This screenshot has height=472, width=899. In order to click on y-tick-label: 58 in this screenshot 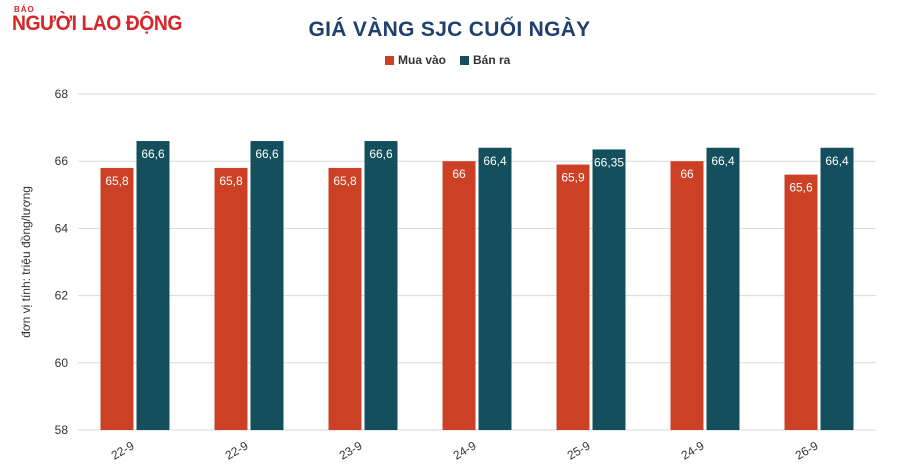, I will do `click(62, 430)`.